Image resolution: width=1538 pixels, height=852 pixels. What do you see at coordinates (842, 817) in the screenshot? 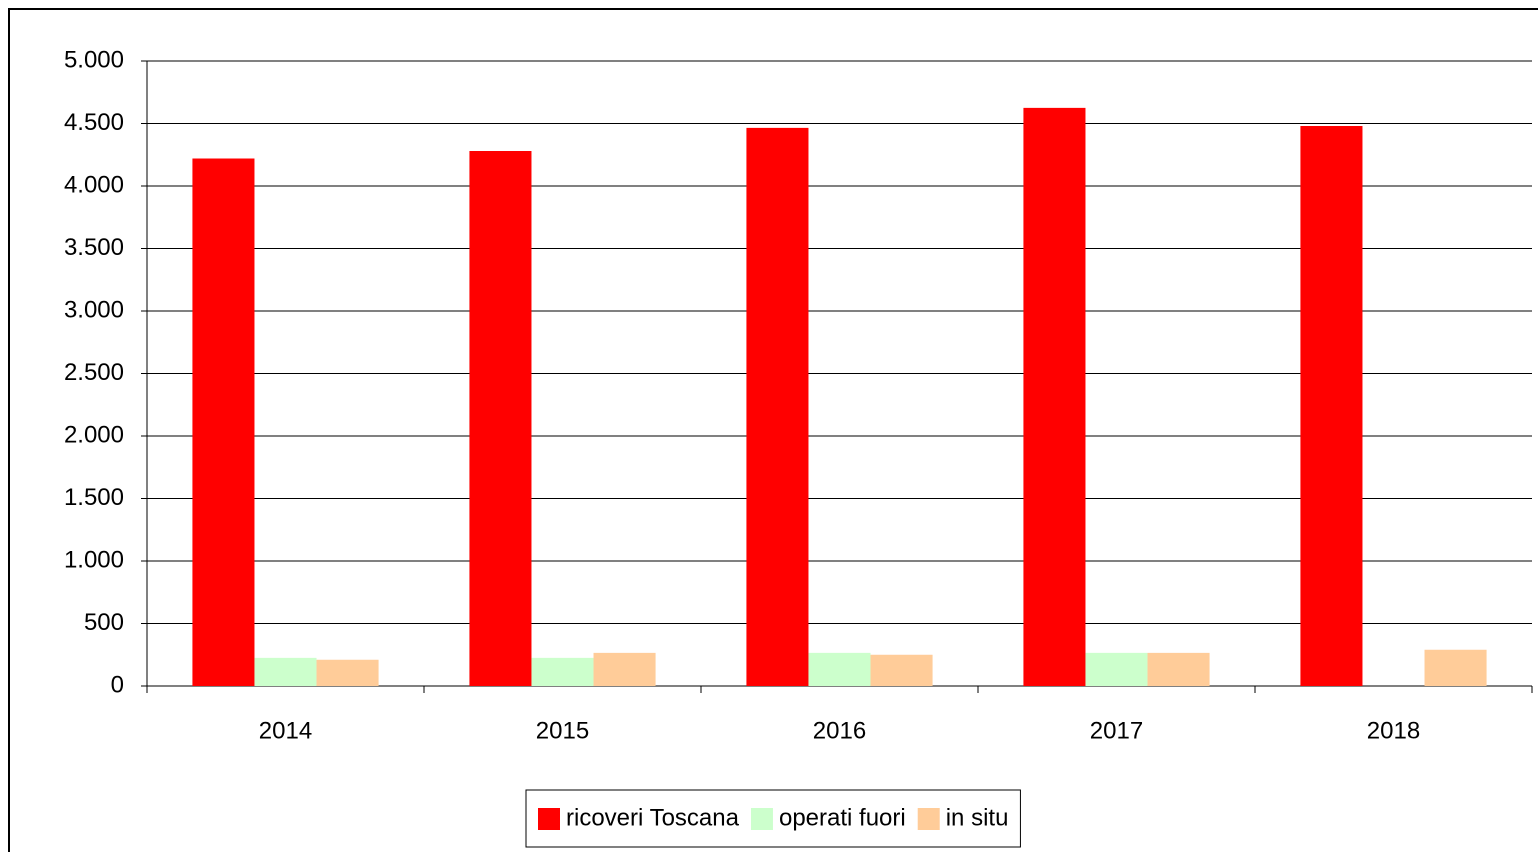
I see `legend-label: operati fuori` at bounding box center [842, 817].